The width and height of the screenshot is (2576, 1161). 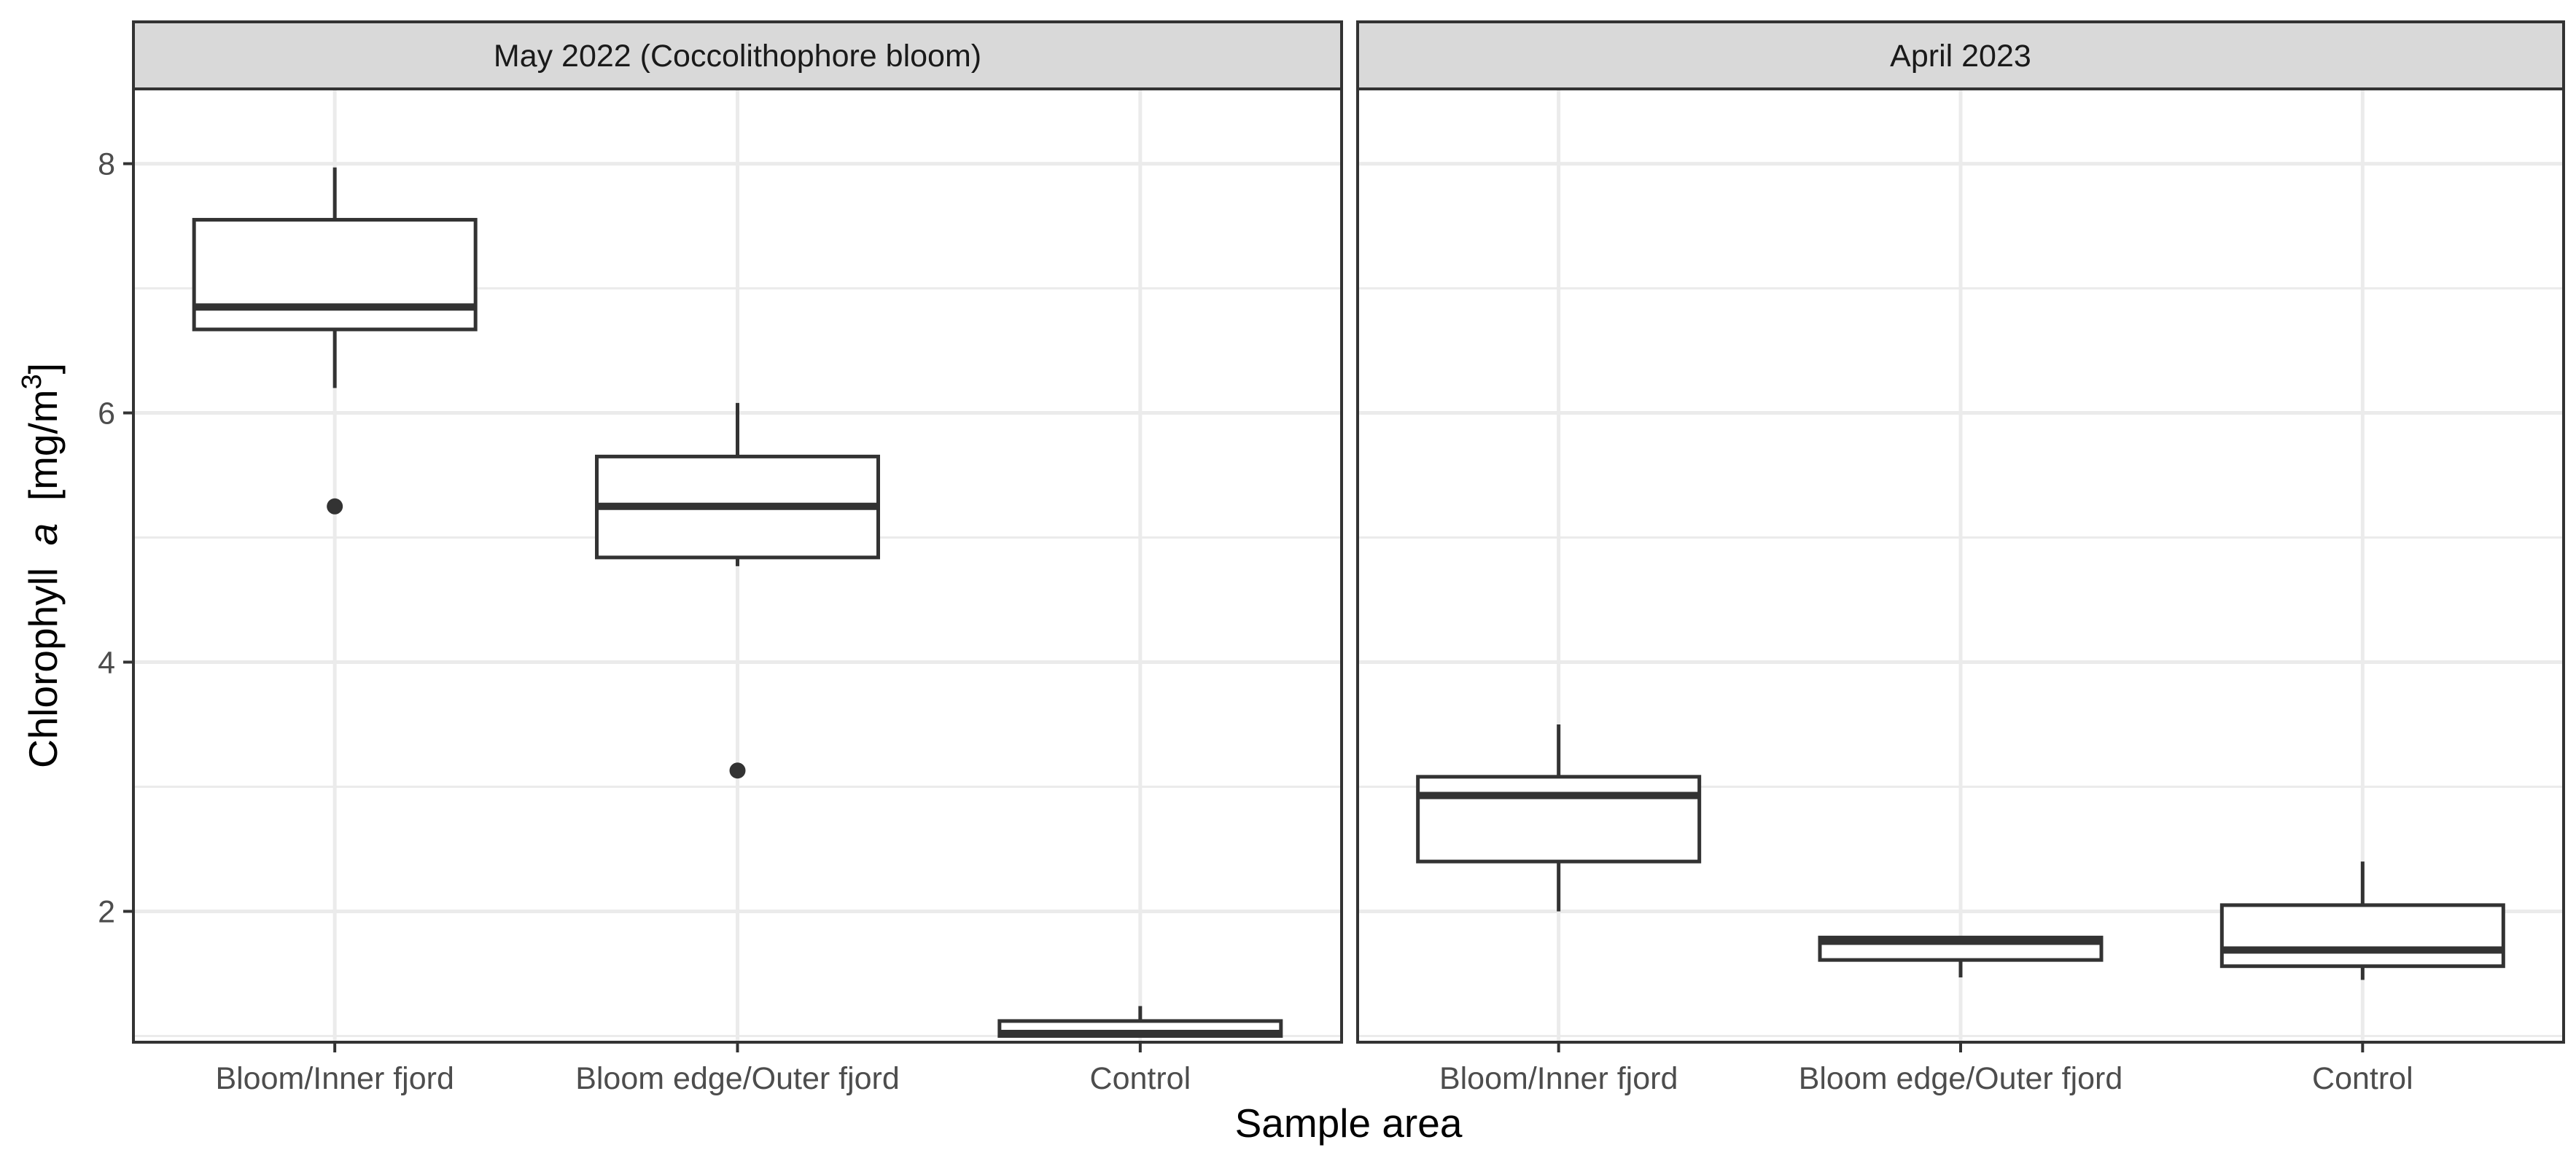 What do you see at coordinates (43, 534) in the screenshot?
I see `y-title-italic: a` at bounding box center [43, 534].